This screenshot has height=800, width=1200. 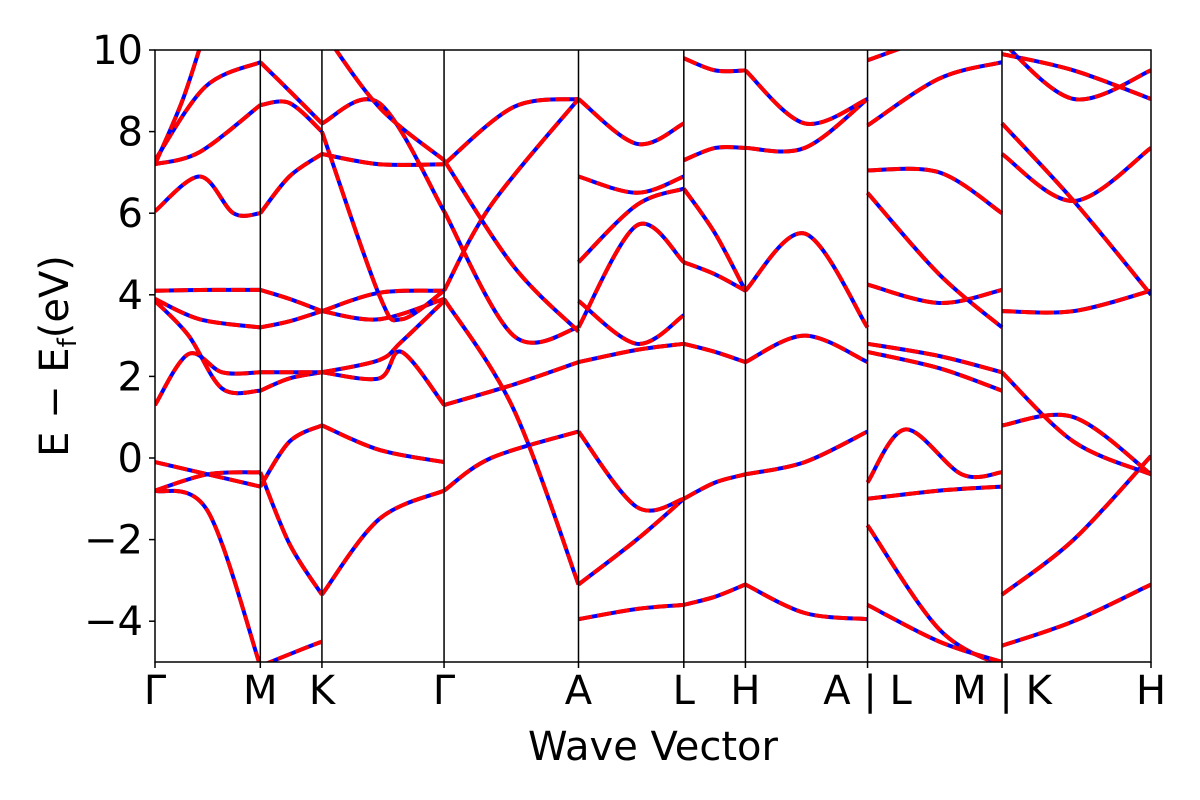 What do you see at coordinates (130, 133) in the screenshot?
I see `y-tick-label: 8` at bounding box center [130, 133].